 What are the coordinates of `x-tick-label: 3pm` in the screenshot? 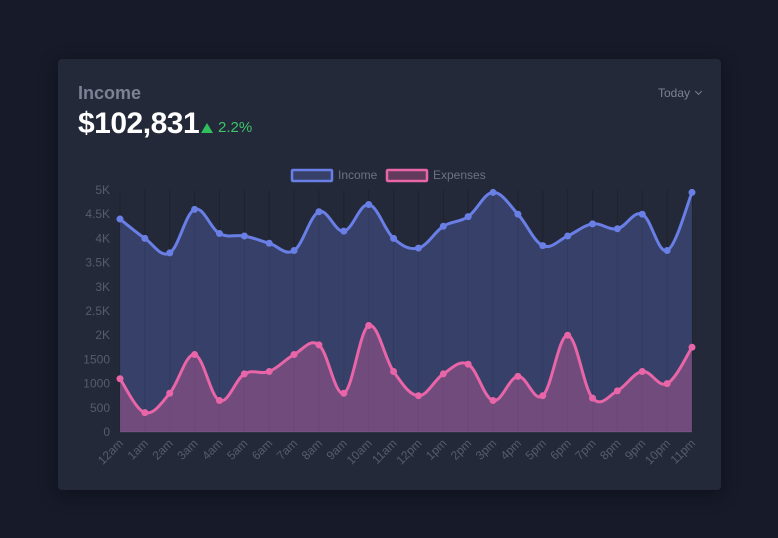 It's located at (486, 449).